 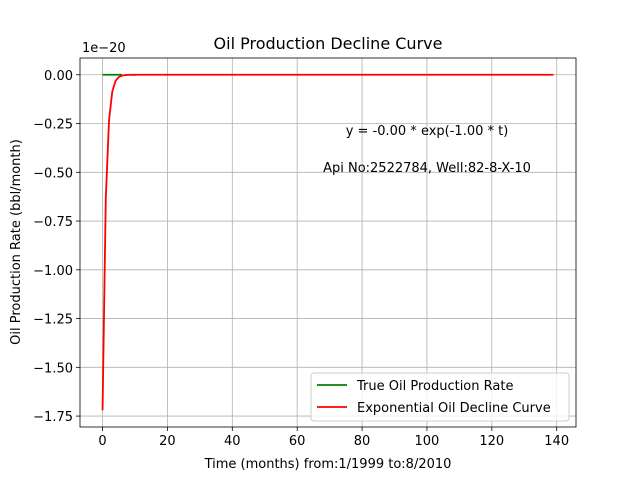 What do you see at coordinates (167, 441) in the screenshot?
I see `x-tick-label: 20` at bounding box center [167, 441].